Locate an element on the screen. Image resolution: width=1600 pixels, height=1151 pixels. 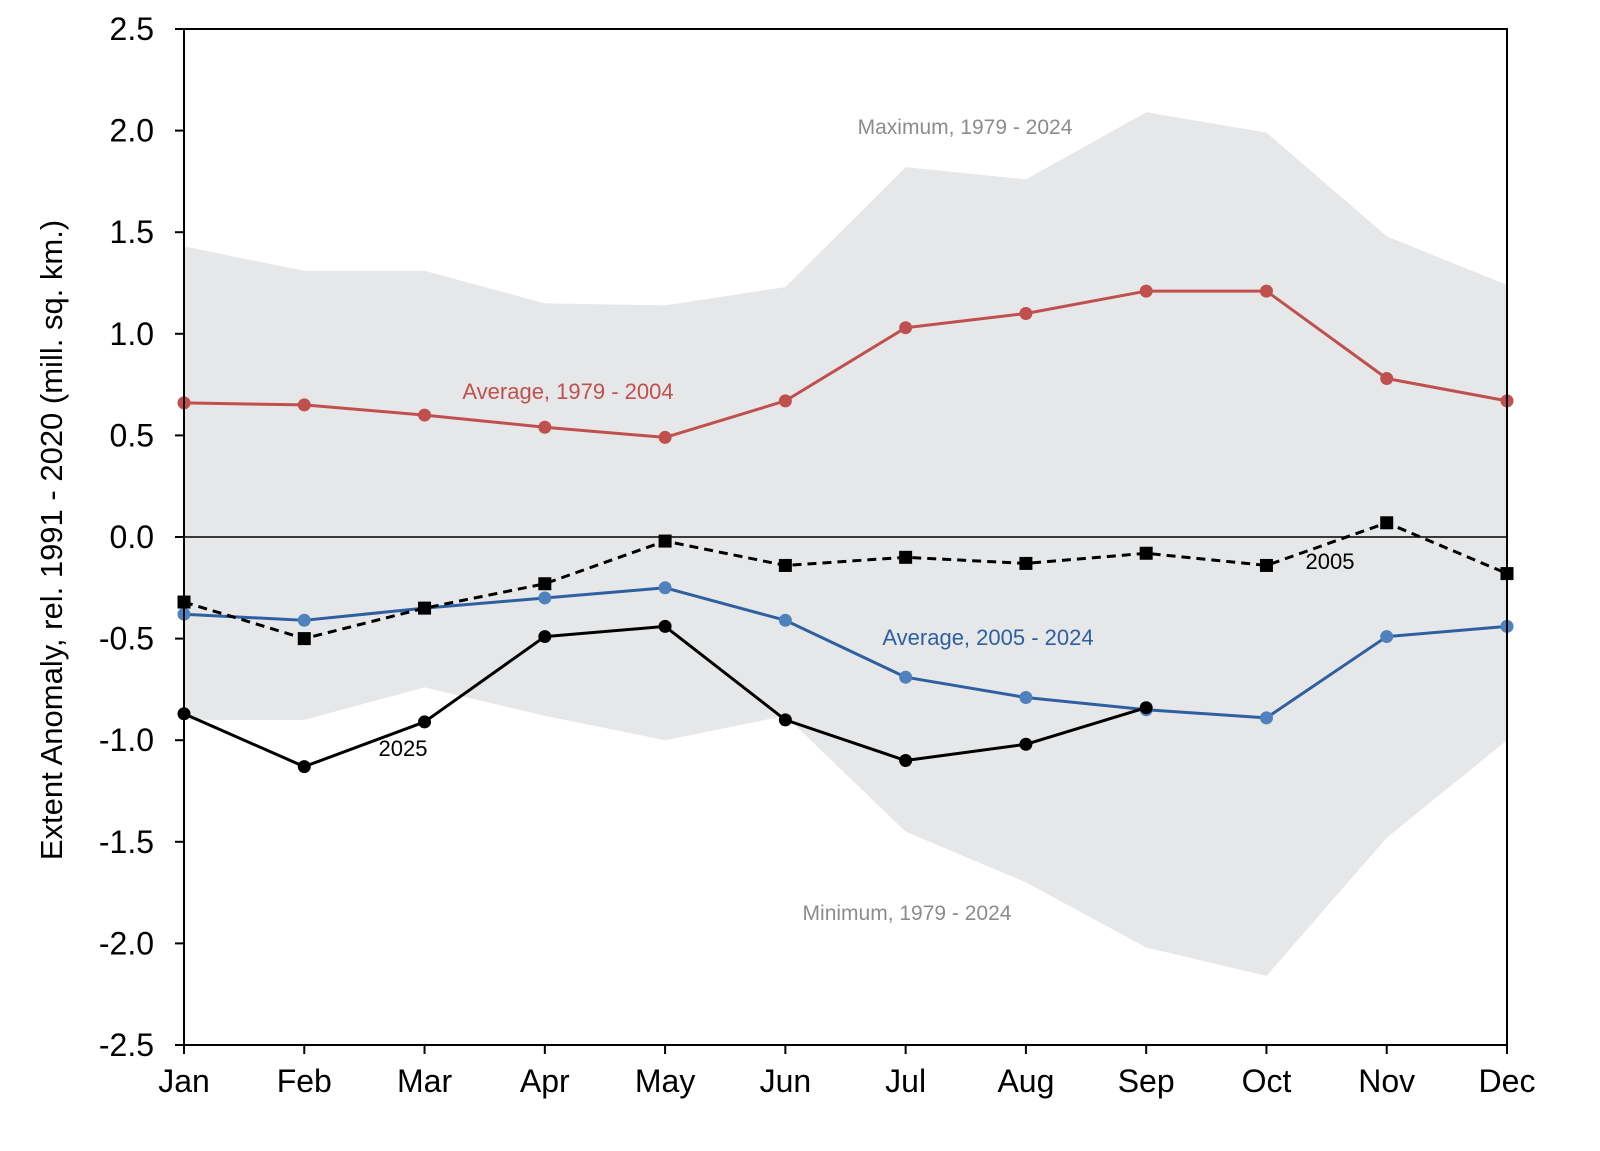
y-axis: 2.5 2.0 1.5 1.0 0.5 0.0 -0.5 -1.0 -1.5 -2.0 -2.5 is located at coordinates (141, 537).